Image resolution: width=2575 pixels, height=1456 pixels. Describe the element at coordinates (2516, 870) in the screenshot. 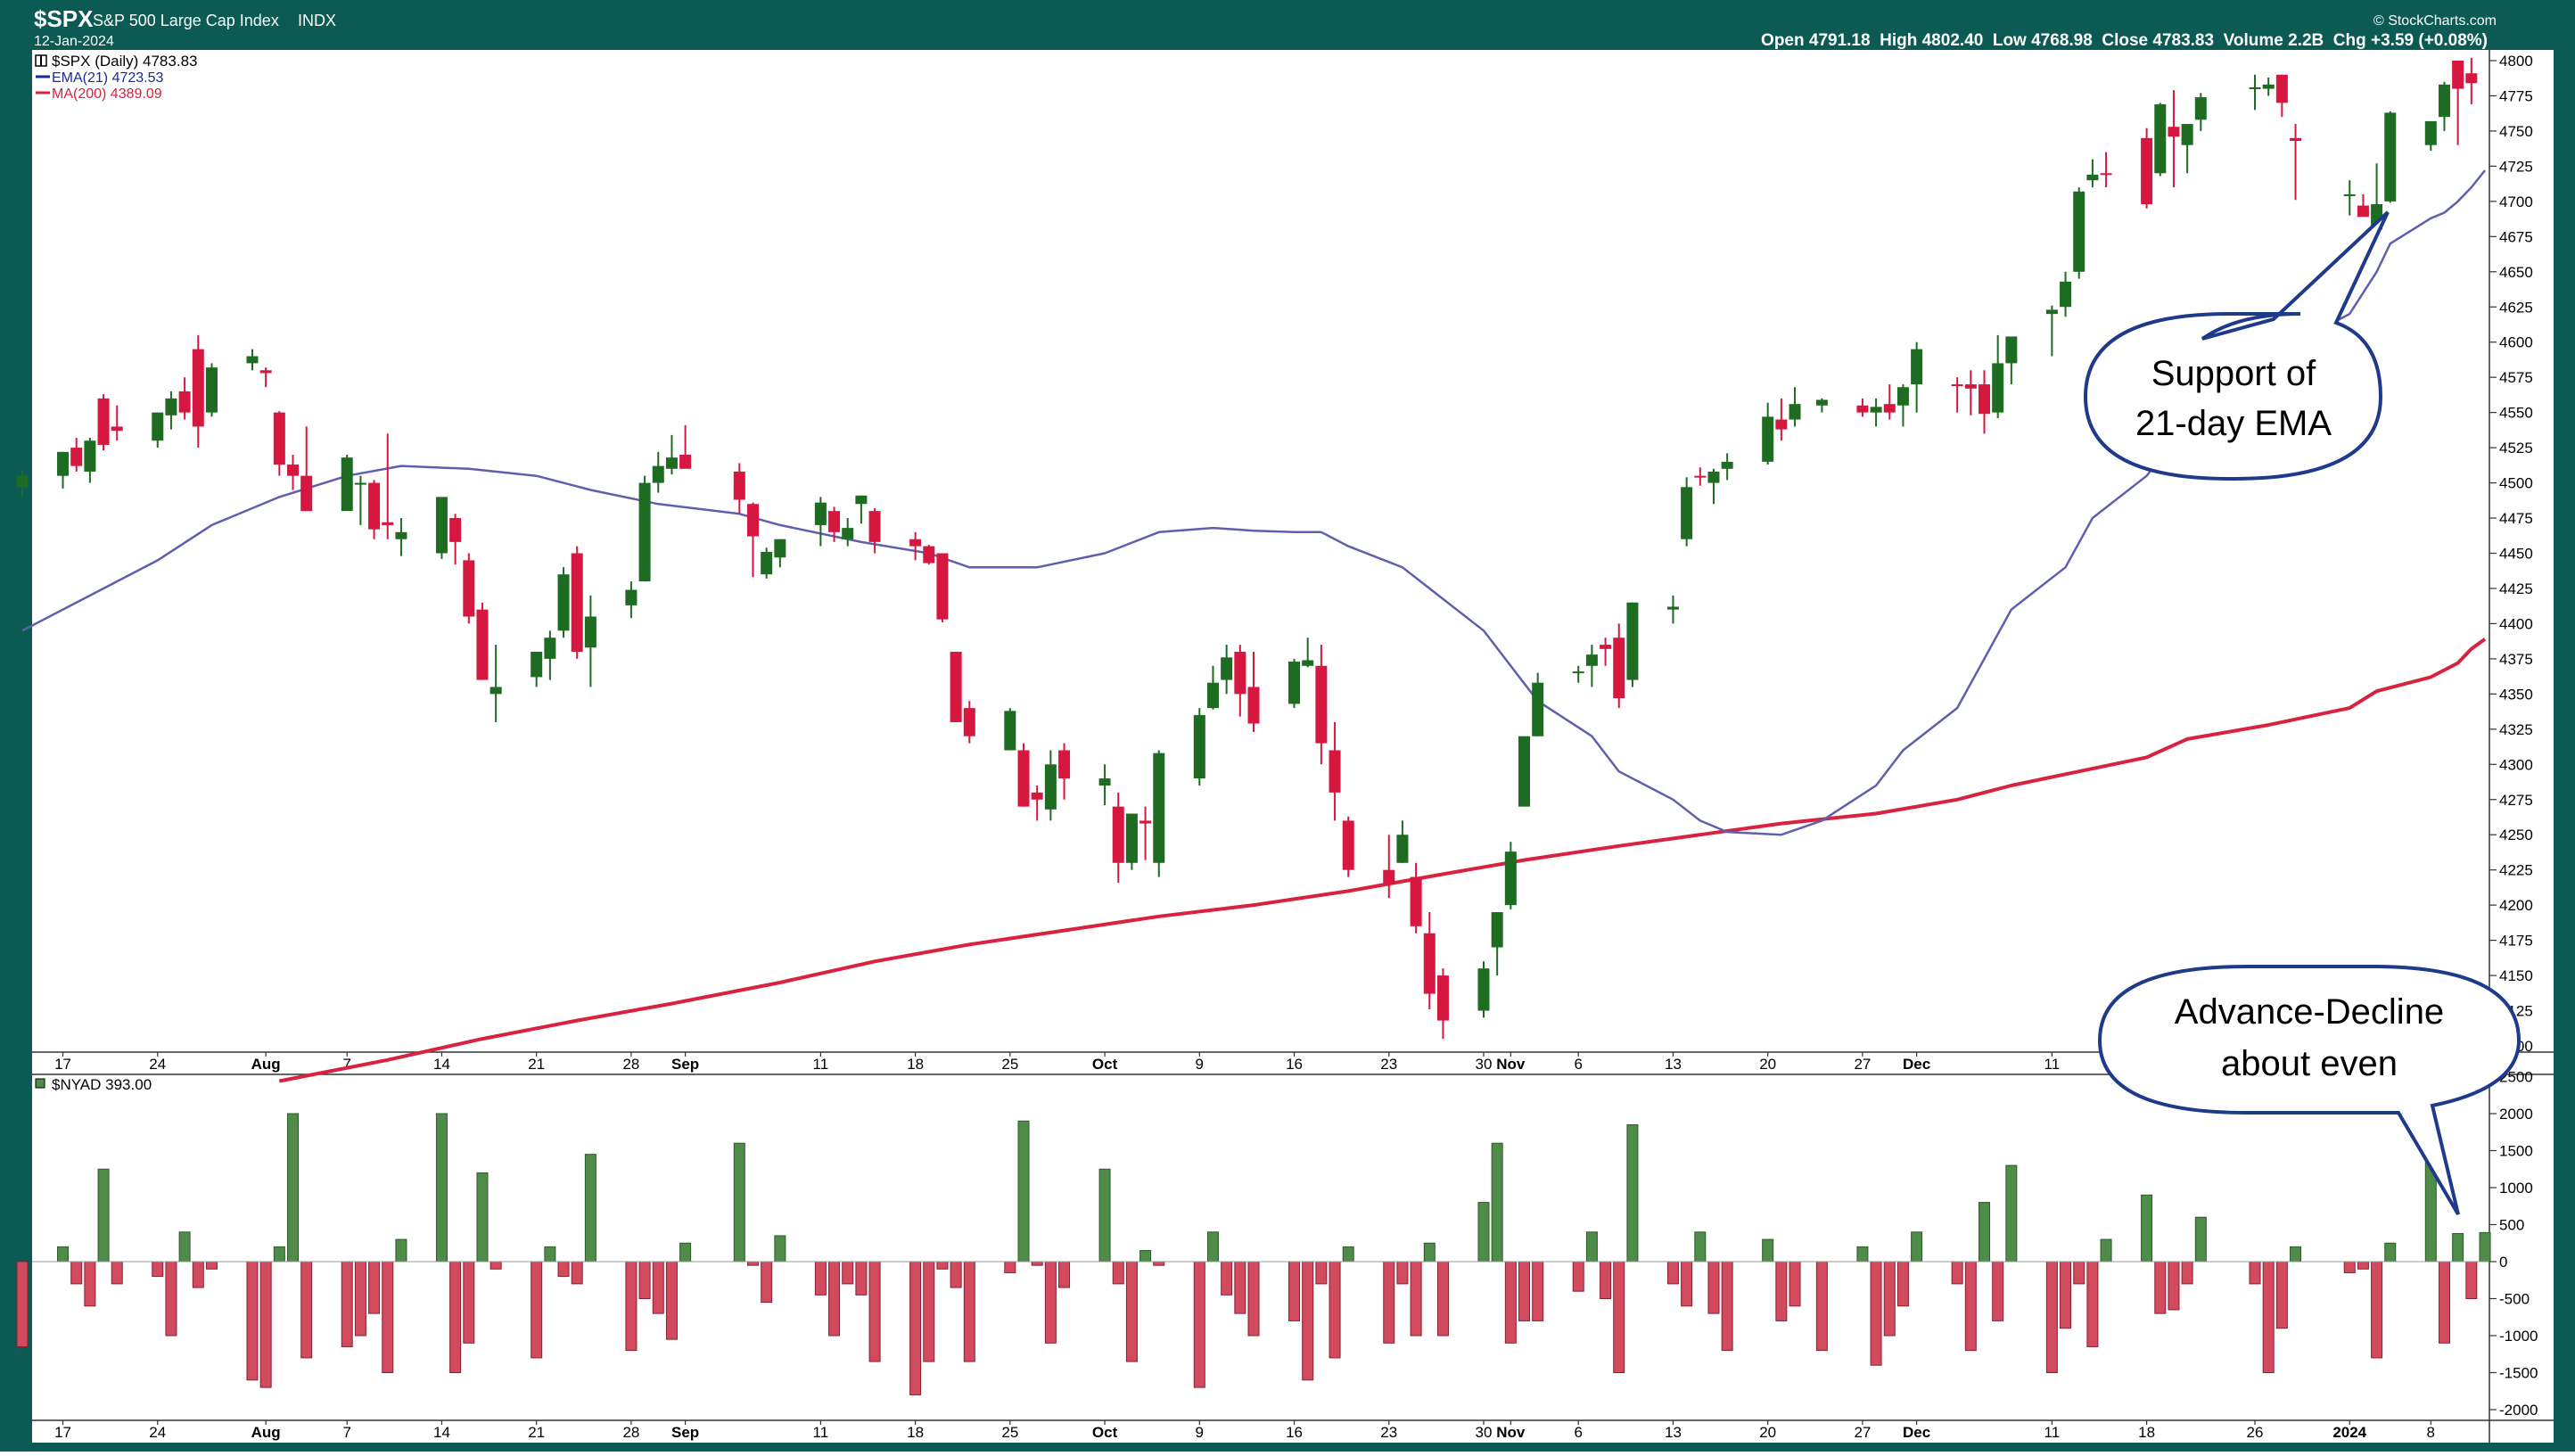

I see `price-y-tick-label: 4225` at that location.